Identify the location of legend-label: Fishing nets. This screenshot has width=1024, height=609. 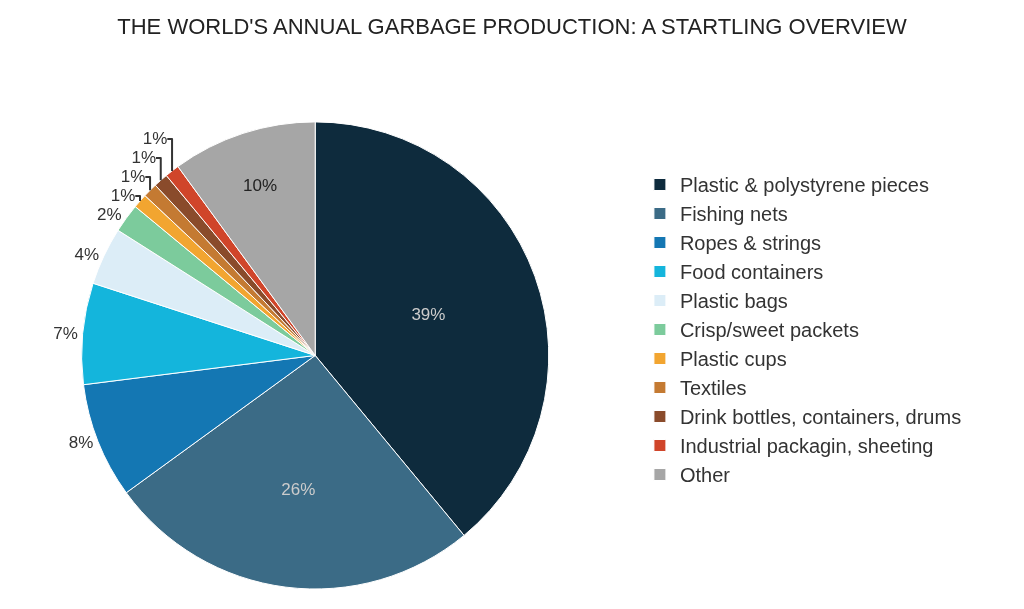
(733, 214).